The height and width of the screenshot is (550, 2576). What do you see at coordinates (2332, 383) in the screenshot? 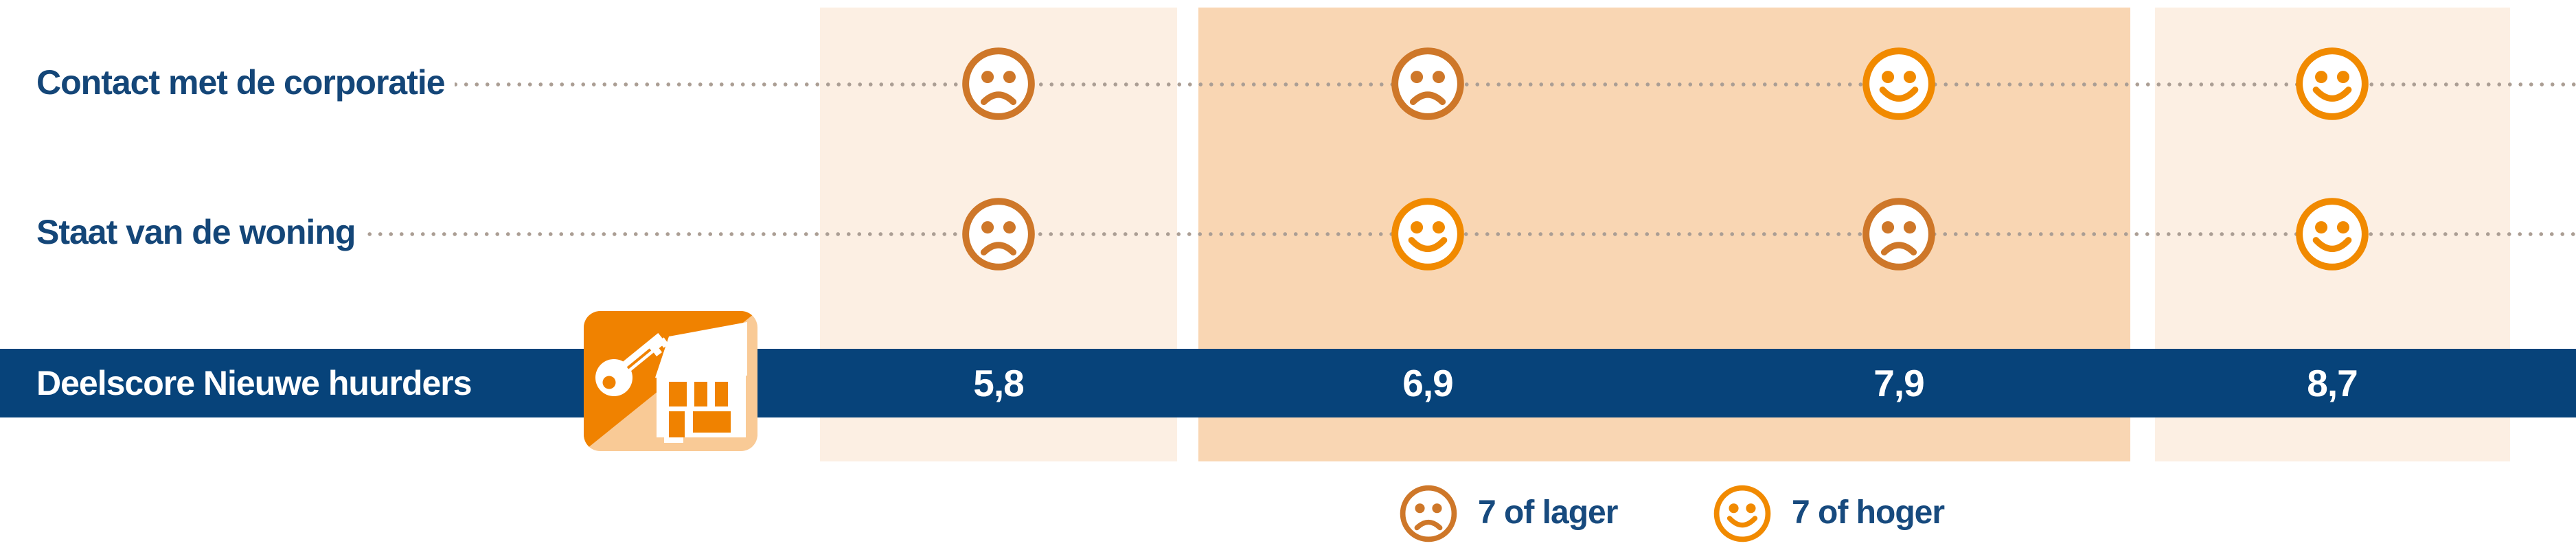
I see `score-value-4: 8,7` at bounding box center [2332, 383].